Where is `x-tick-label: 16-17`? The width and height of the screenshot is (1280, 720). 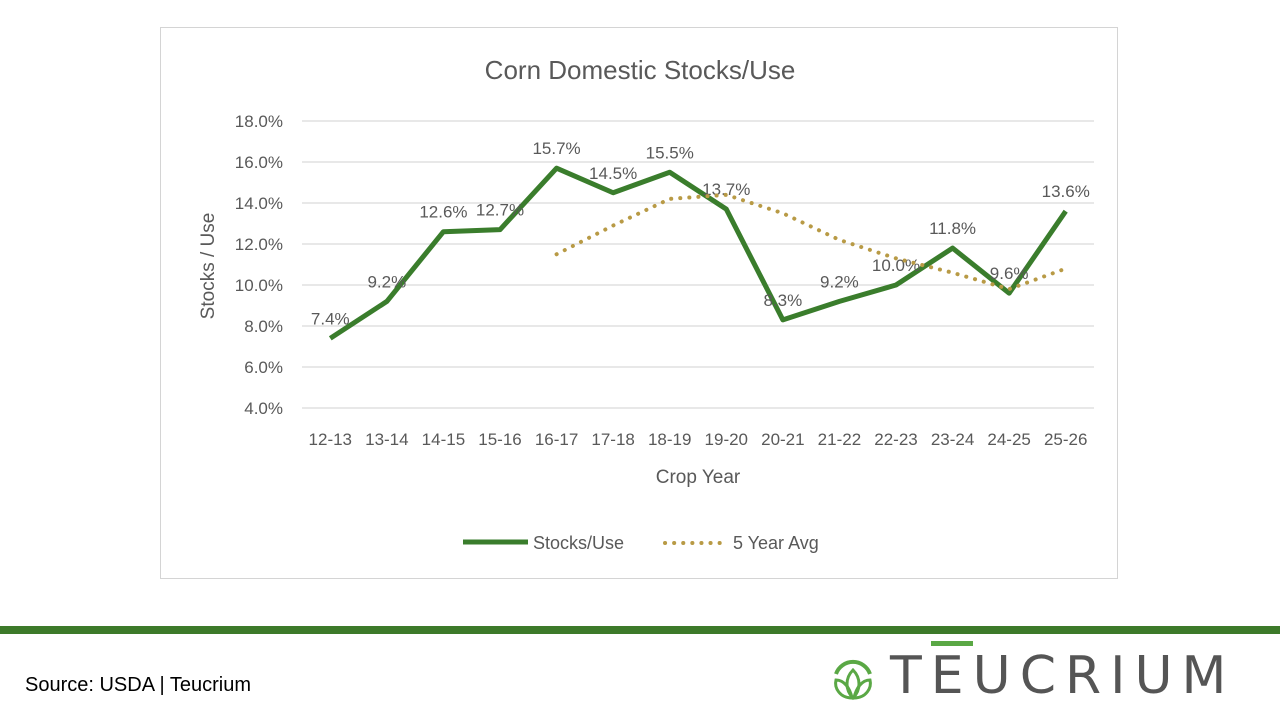 x-tick-label: 16-17 is located at coordinates (556, 439).